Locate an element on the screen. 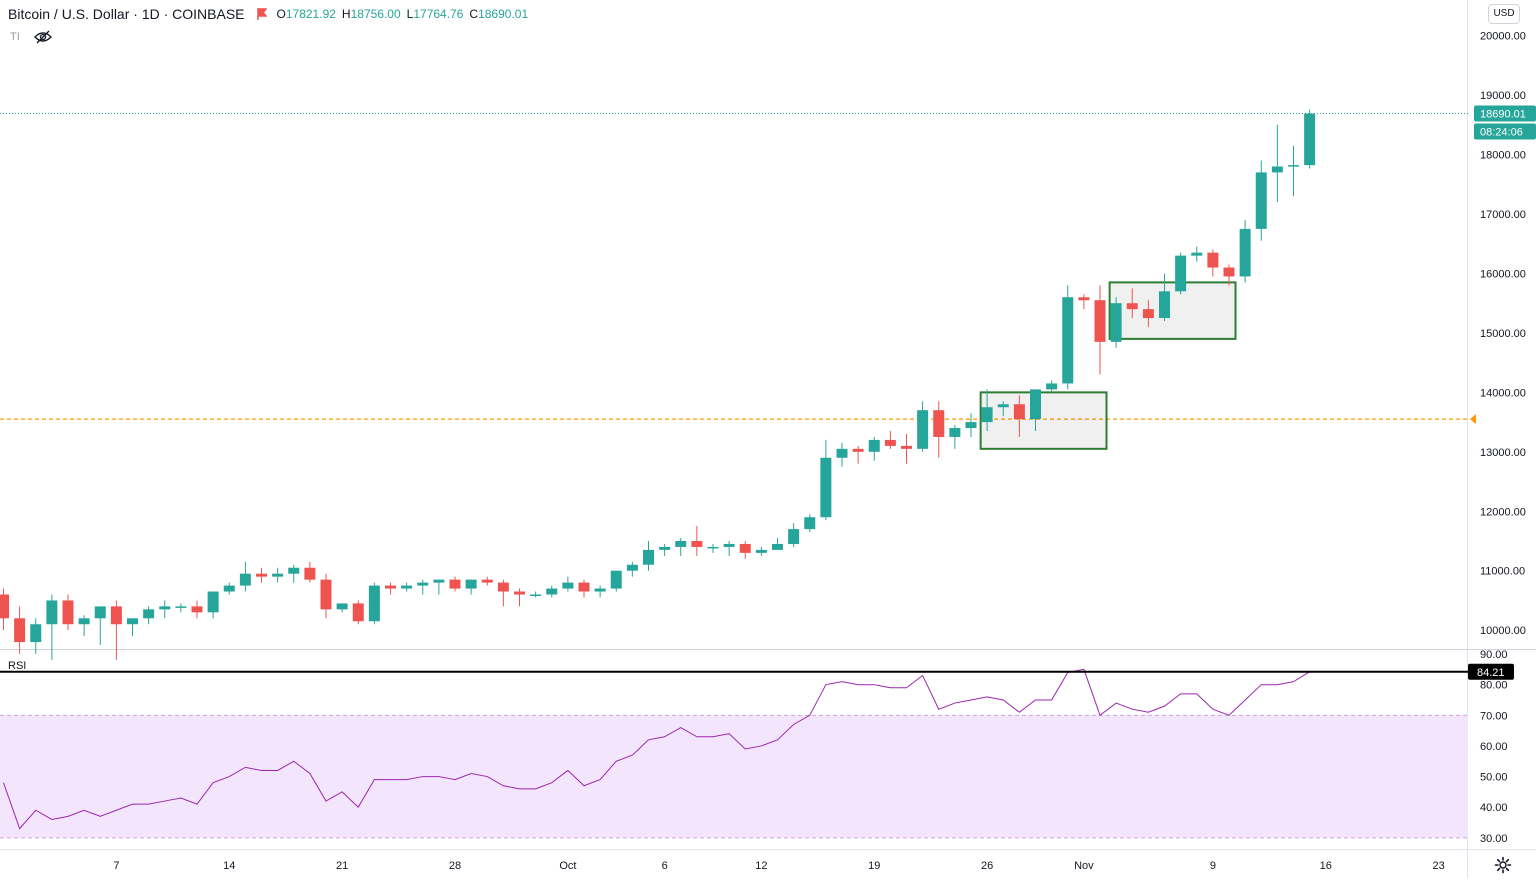  rsi-value-tag is located at coordinates (1491, 671).